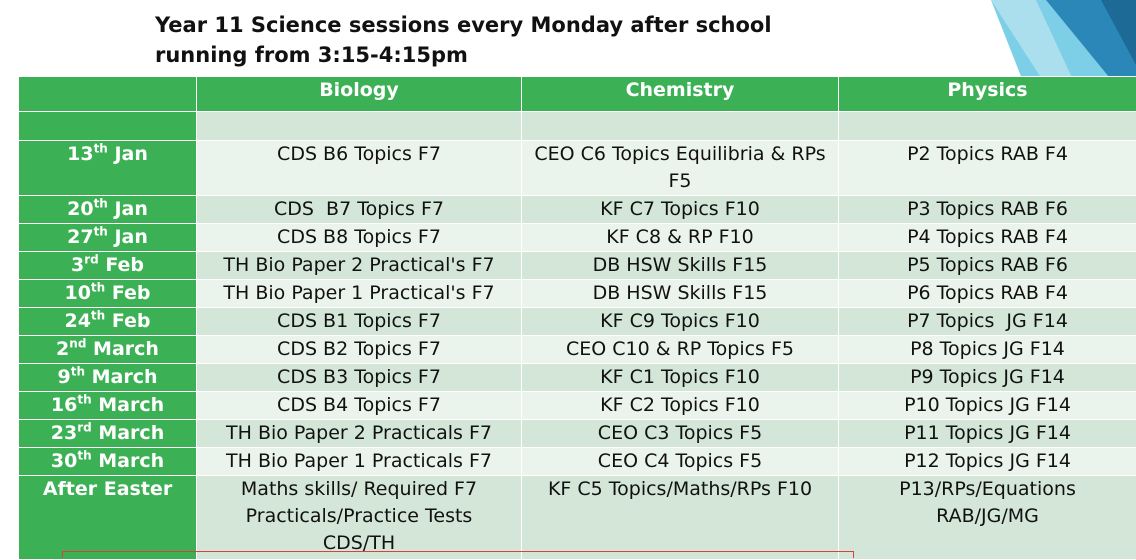 The height and width of the screenshot is (560, 1136). I want to click on biology-cell: CDS B3 Topics F7, so click(359, 378).